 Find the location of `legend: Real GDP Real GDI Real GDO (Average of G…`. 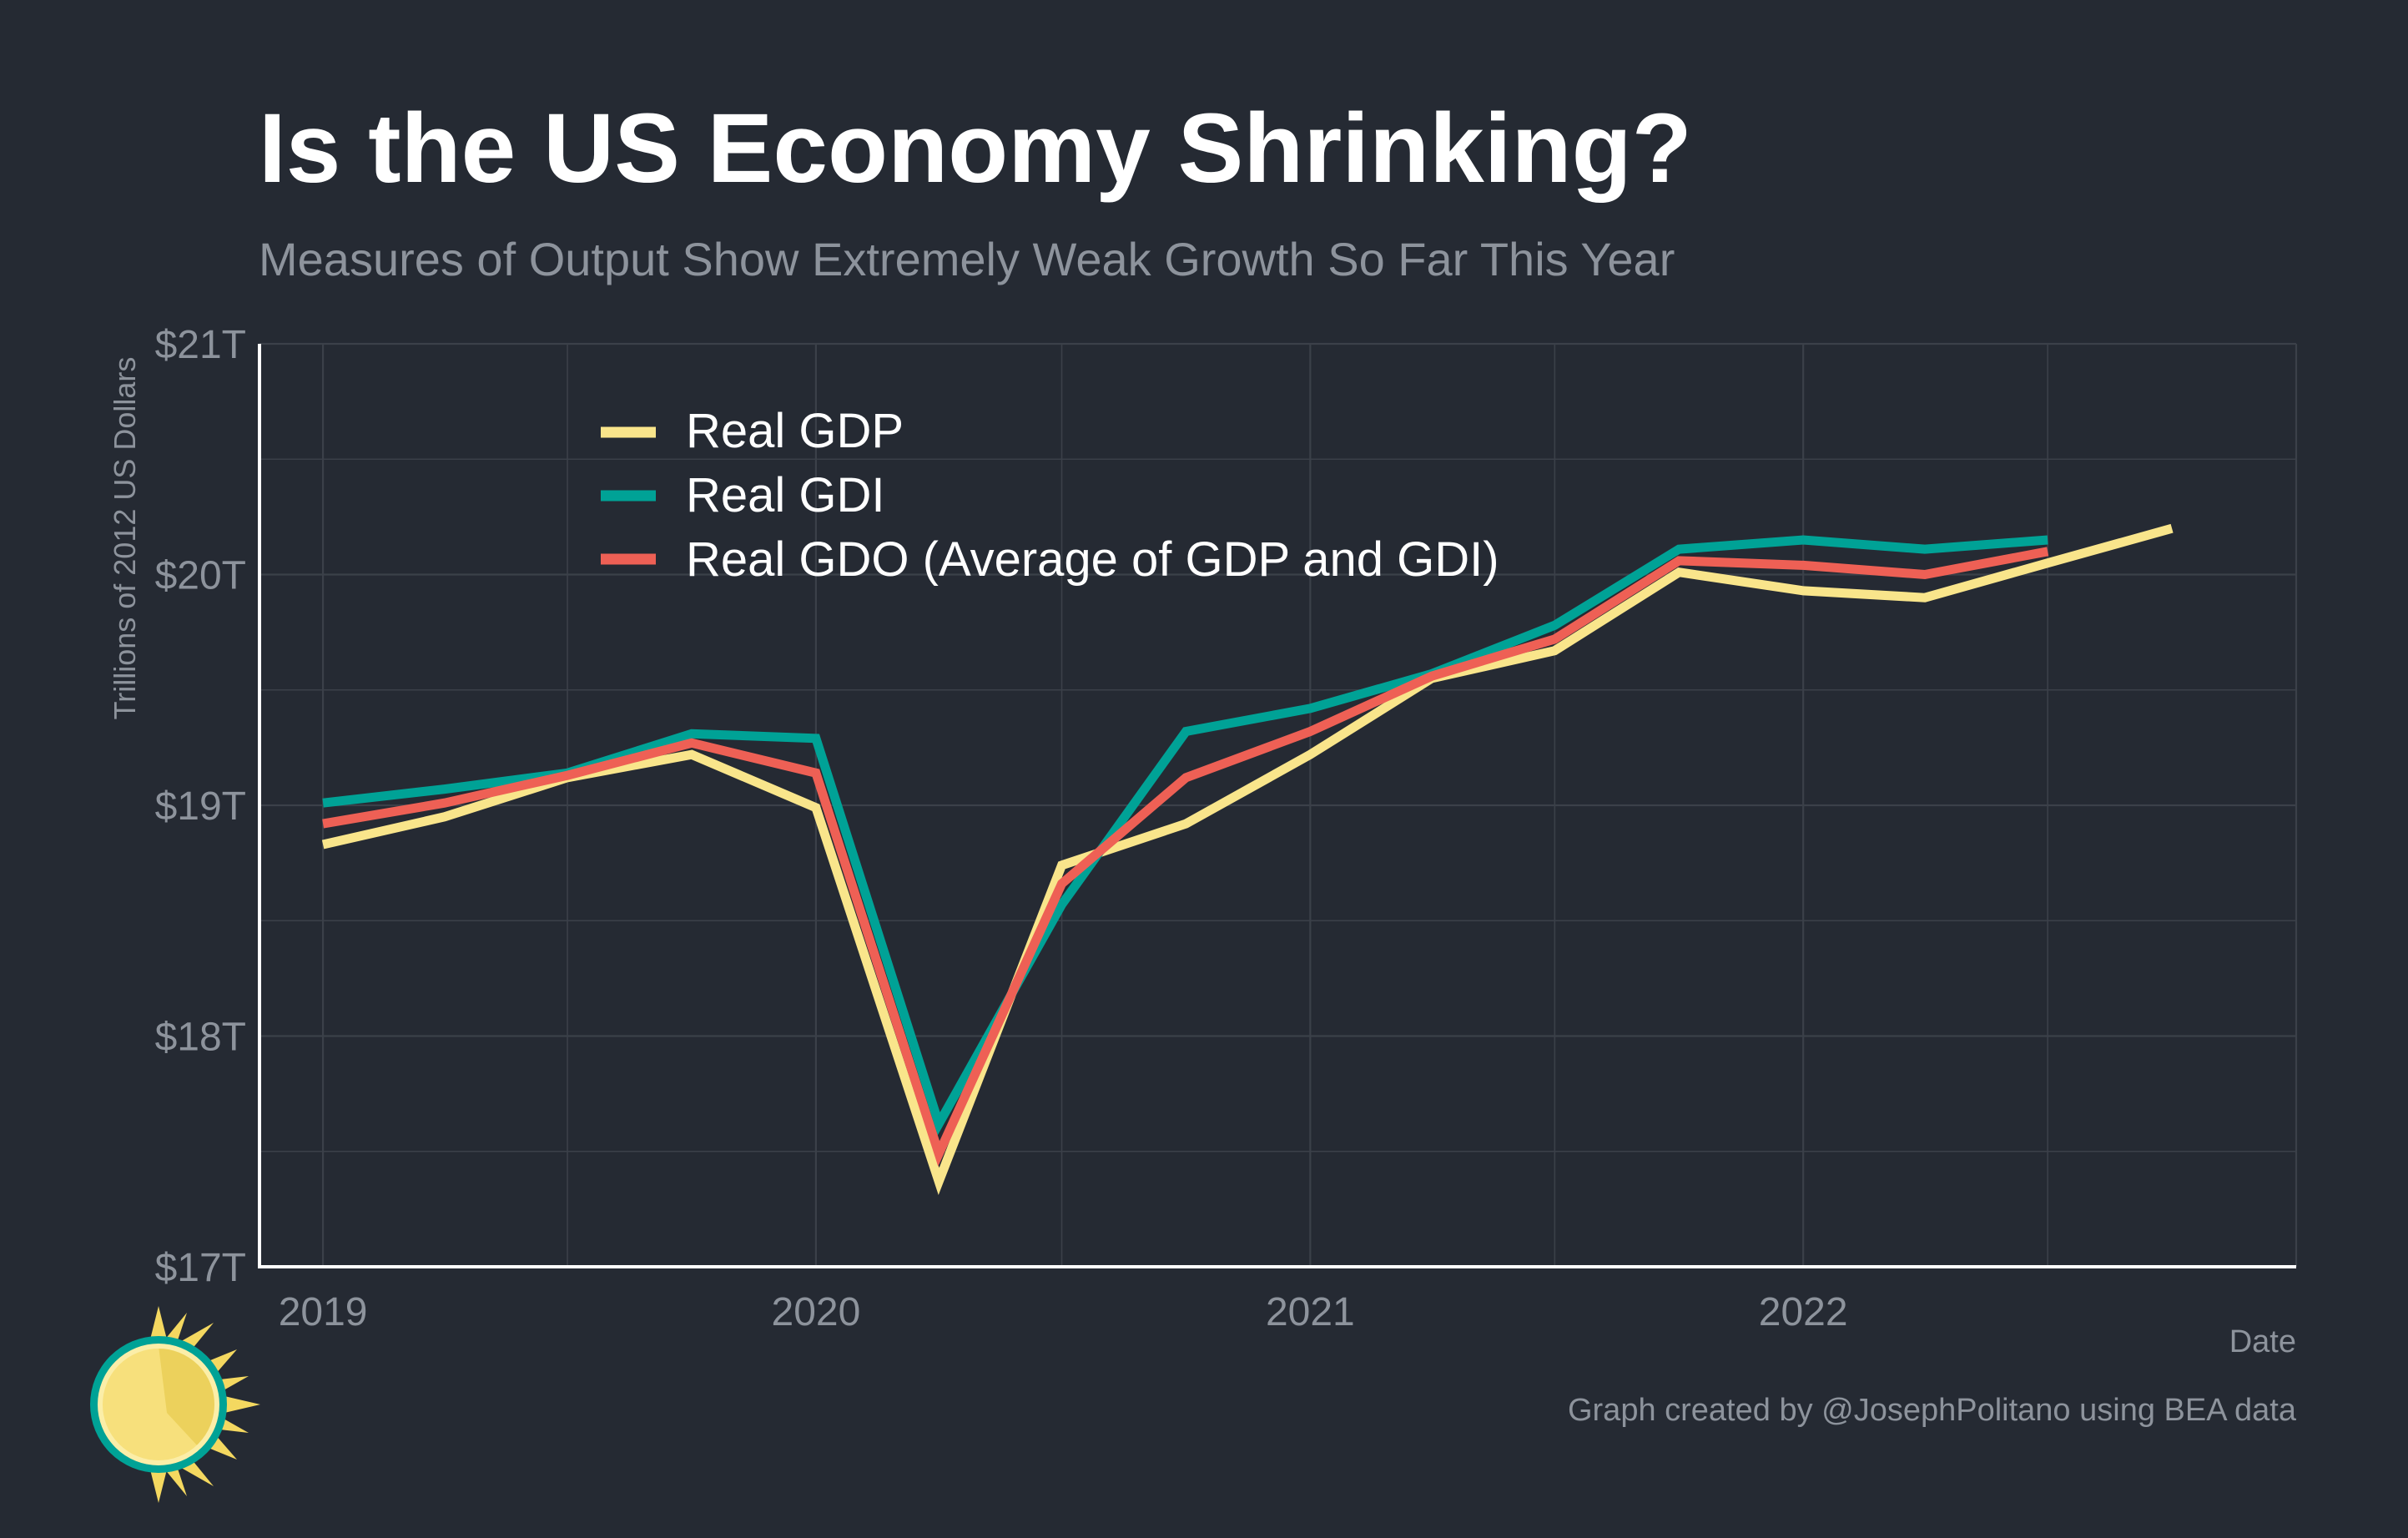

legend: Real GDP Real GDI Real GDO (Average of G… is located at coordinates (1050, 495).